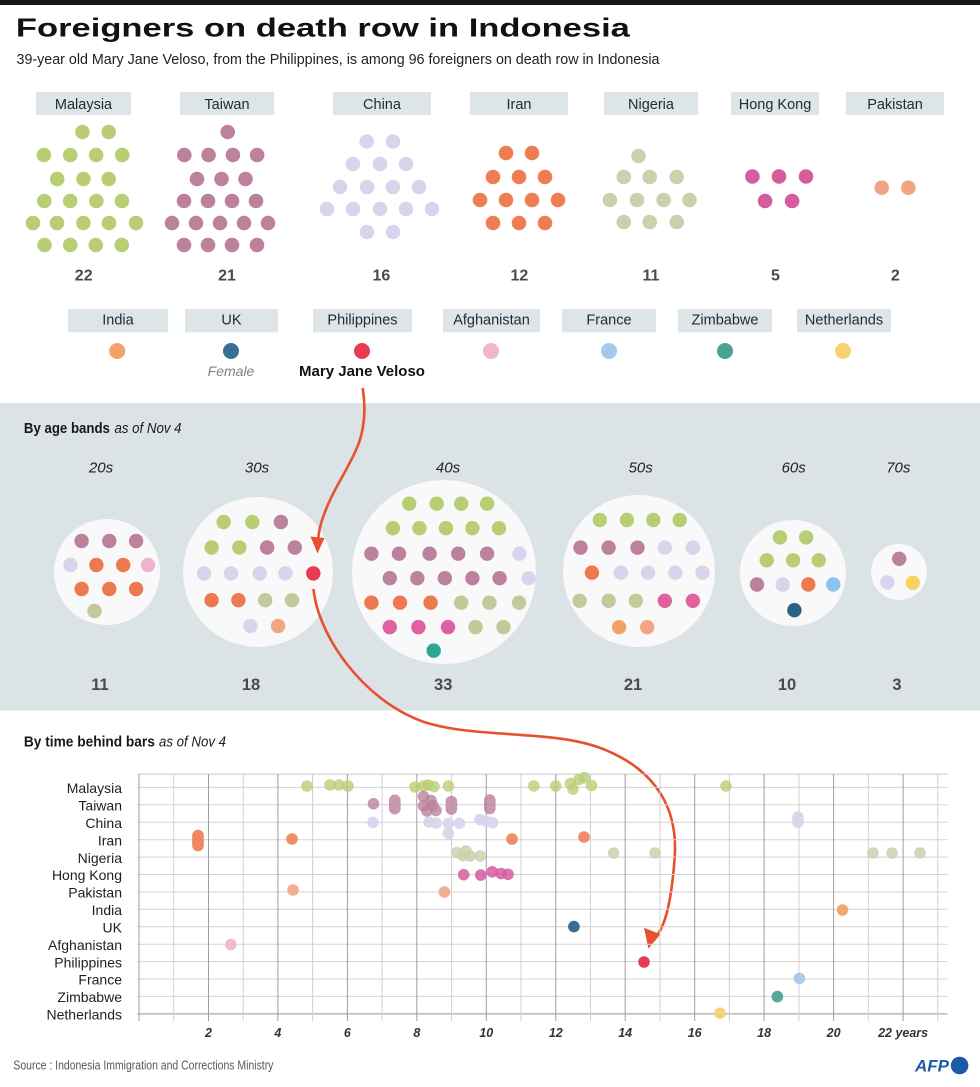 The image size is (980, 1087). I want to click on svg-text: By age bands, so click(67, 428).